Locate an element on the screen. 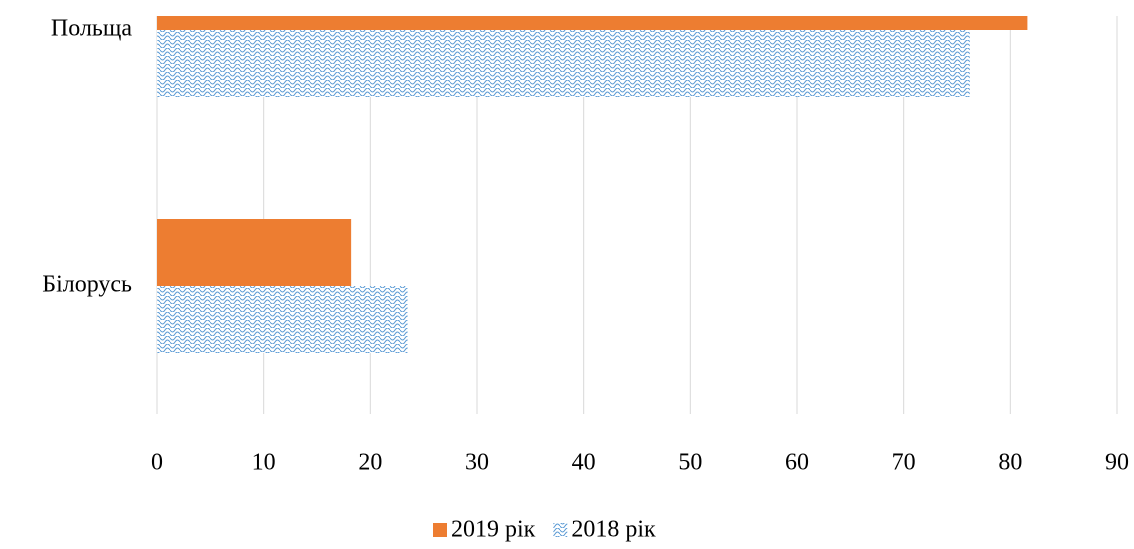 The height and width of the screenshot is (549, 1134). legend-label: 2019 рік is located at coordinates (493, 530).